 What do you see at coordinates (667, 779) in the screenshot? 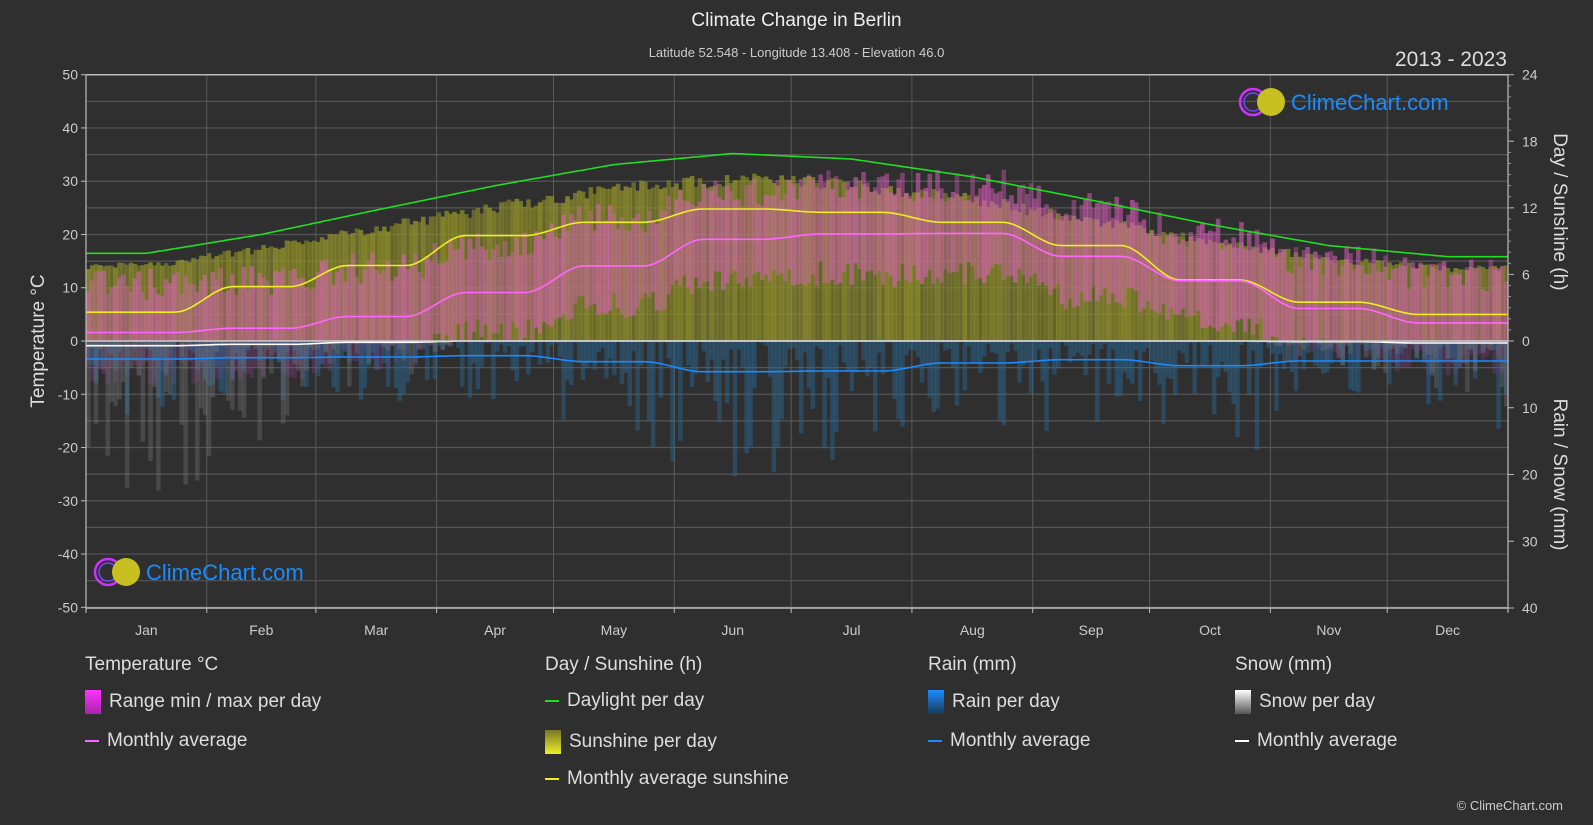
I see `legend-sunshine-avg: Monthly average sunshine` at bounding box center [667, 779].